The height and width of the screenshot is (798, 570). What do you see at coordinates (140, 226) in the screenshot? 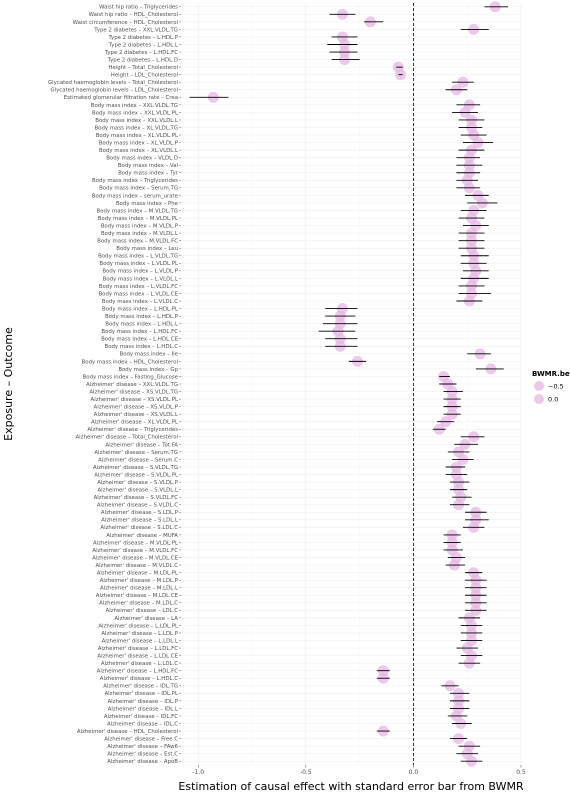
I see `y-label-29: Body mass index – M.VLDL.P` at bounding box center [140, 226].